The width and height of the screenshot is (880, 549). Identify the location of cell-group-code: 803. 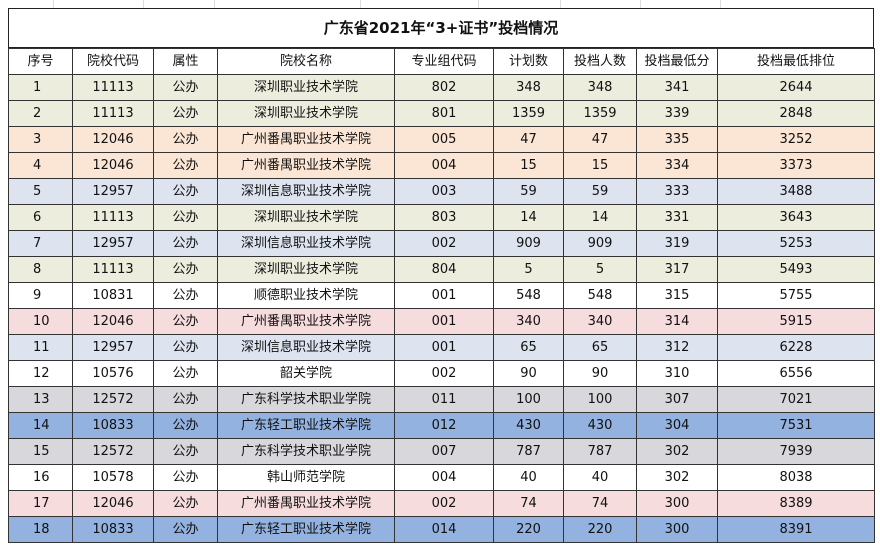
(444, 217).